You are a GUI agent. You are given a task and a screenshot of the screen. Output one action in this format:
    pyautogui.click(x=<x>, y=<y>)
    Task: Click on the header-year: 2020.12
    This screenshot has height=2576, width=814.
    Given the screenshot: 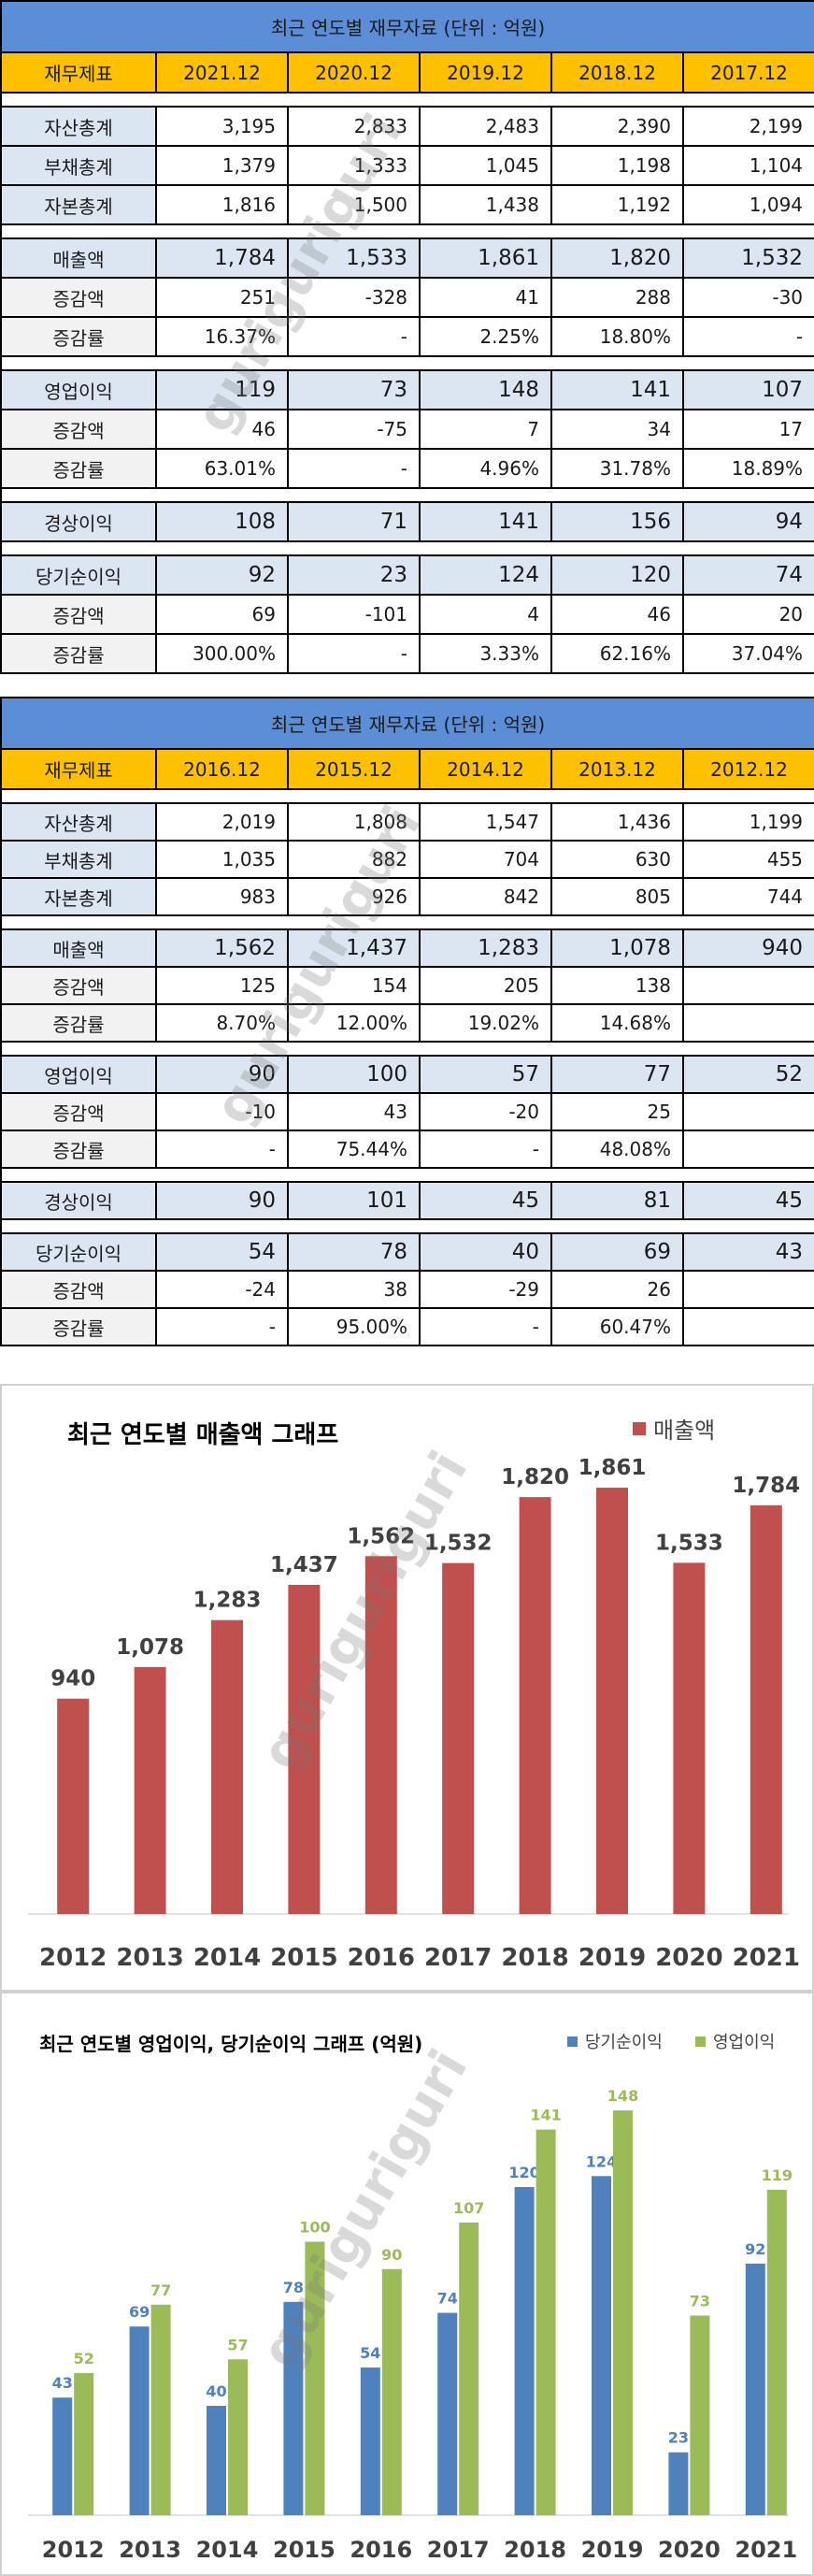 What is the action you would take?
    pyautogui.click(x=354, y=73)
    